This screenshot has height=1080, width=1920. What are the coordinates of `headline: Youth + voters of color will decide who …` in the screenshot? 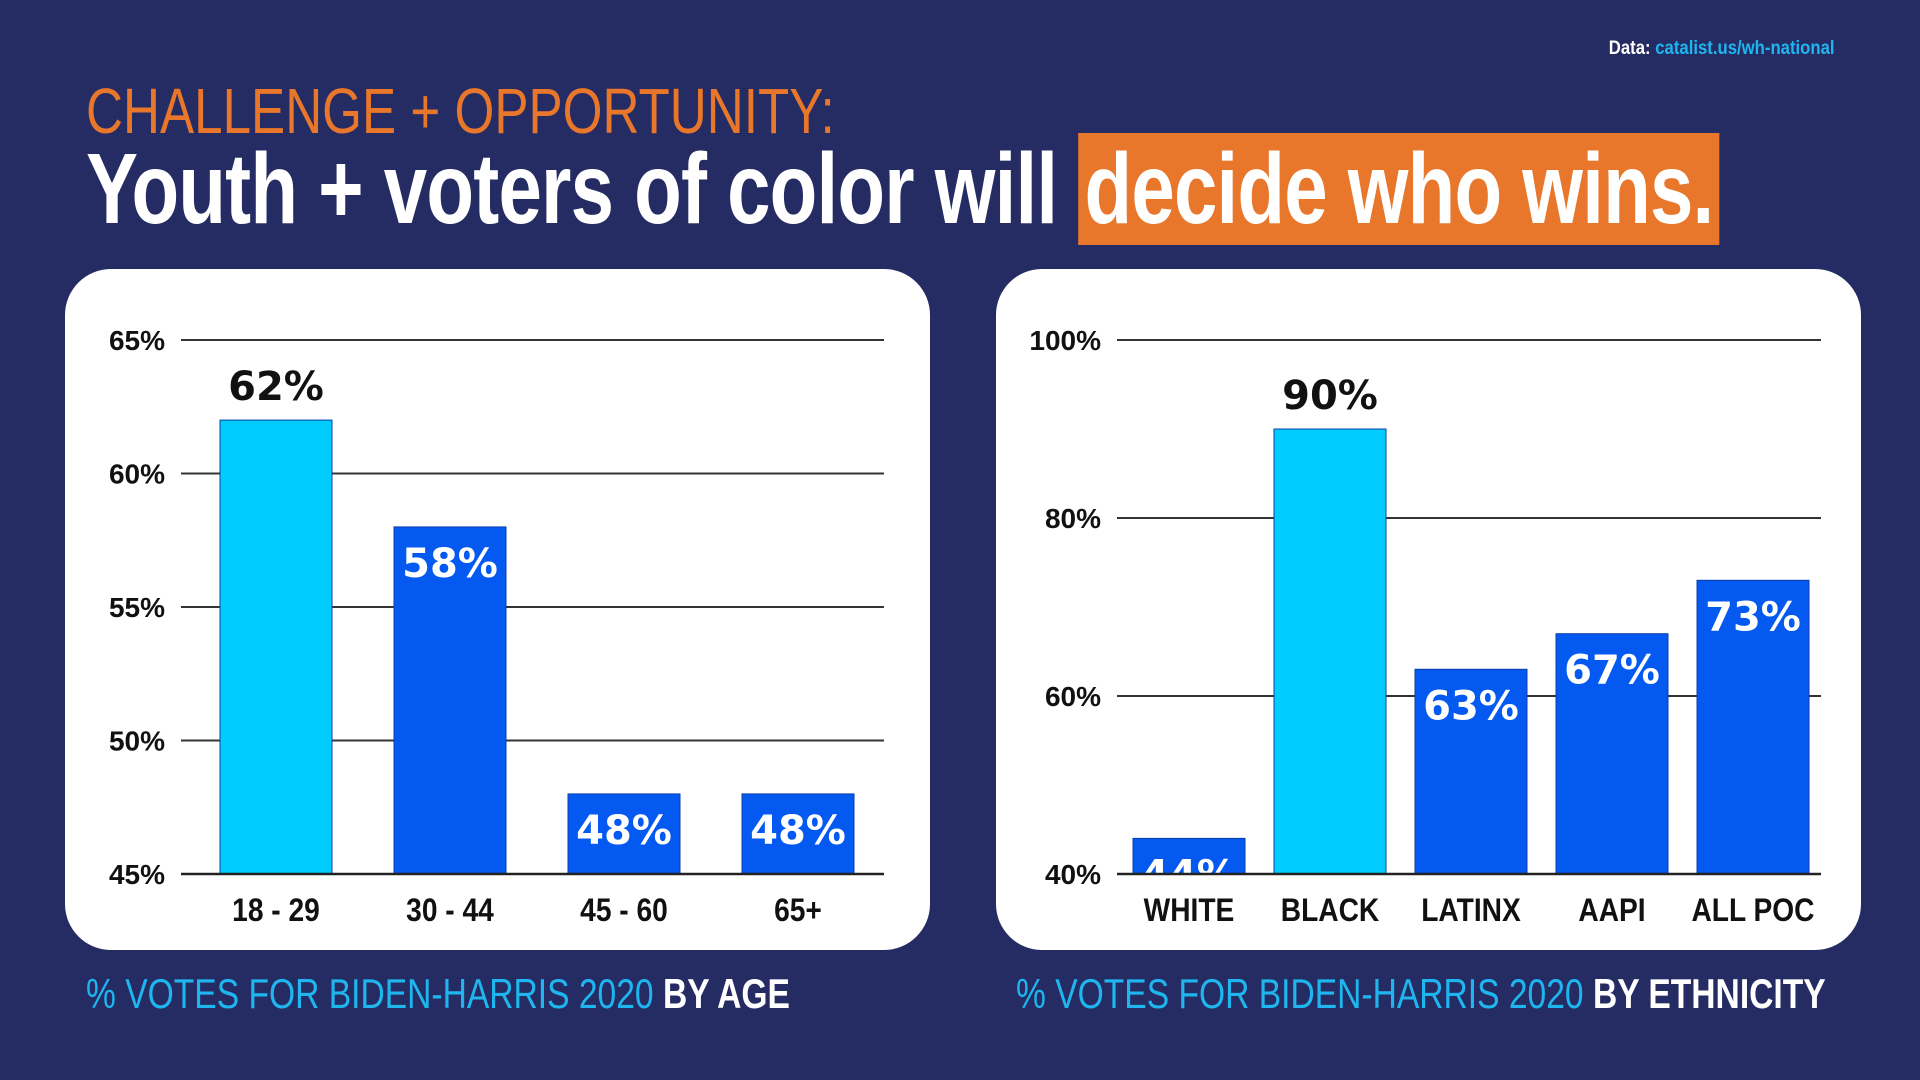 It's located at (903, 189).